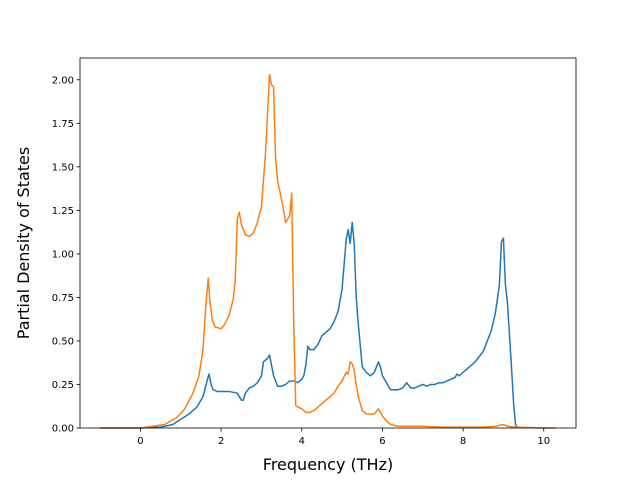 This screenshot has height=480, width=640. I want to click on y-tick-label: 1.00, so click(63, 254).